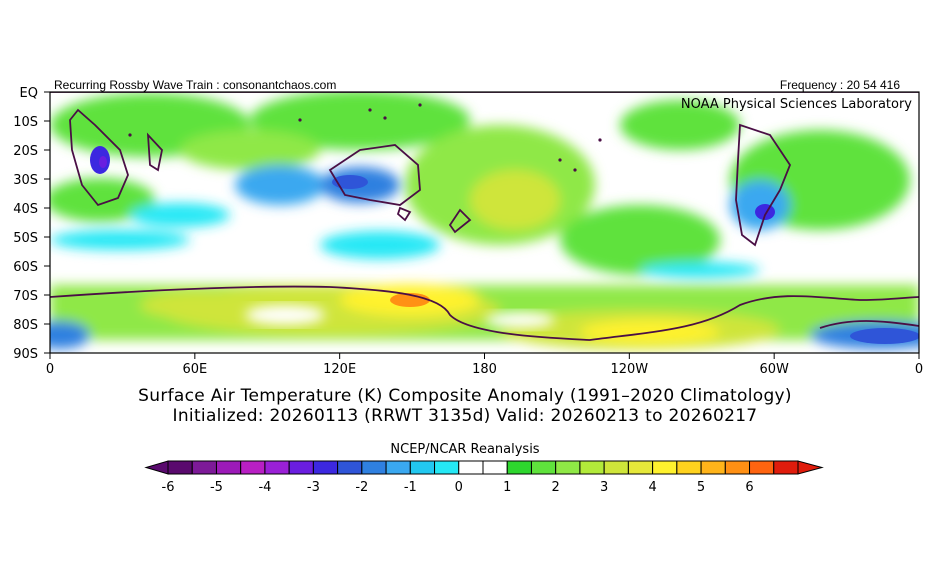  What do you see at coordinates (25, 354) in the screenshot?
I see `lat-tick-label: 90S` at bounding box center [25, 354].